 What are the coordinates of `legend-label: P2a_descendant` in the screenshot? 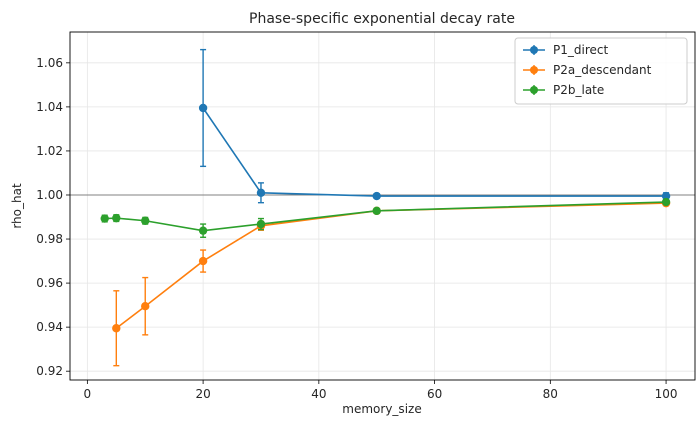 It's located at (602, 70).